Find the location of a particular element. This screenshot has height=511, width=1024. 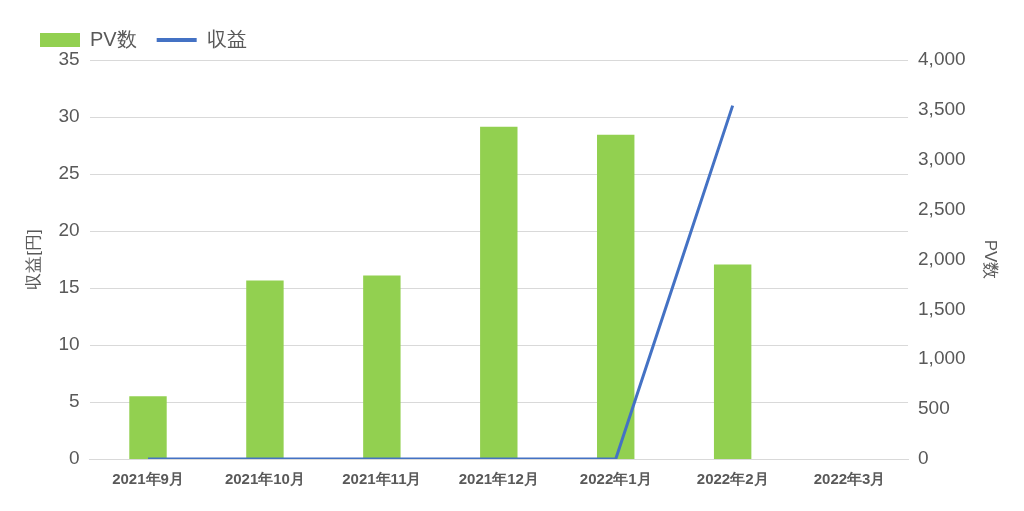

x-tick-label: 2021年9月 is located at coordinates (148, 479).